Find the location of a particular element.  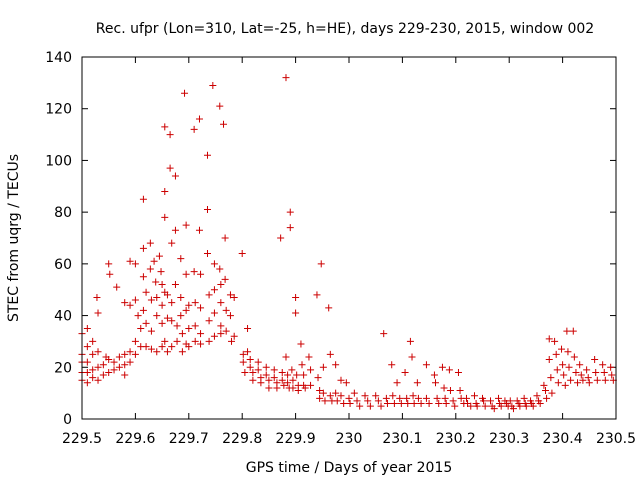

x-tick-label: 230.3 is located at coordinates (509, 439).